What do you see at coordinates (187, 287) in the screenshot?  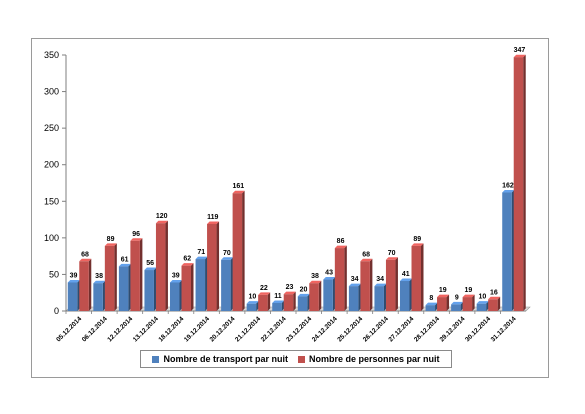 I see `bar-personnes-18.12.2014` at bounding box center [187, 287].